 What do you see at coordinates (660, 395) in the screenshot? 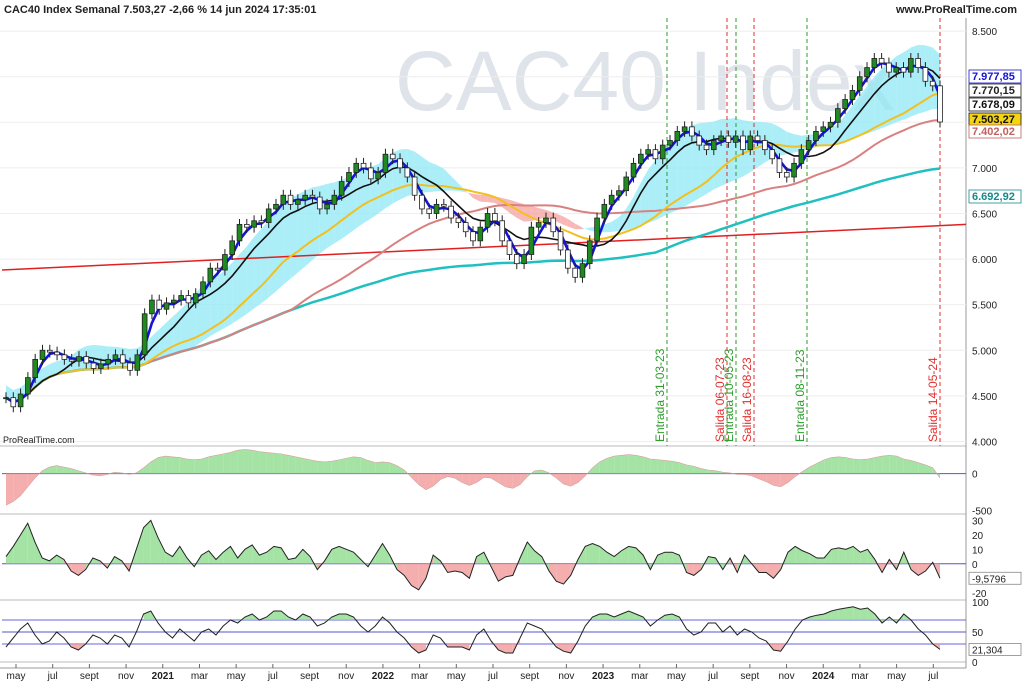
I see `signal-label: Entrada 31-03-23` at bounding box center [660, 395].